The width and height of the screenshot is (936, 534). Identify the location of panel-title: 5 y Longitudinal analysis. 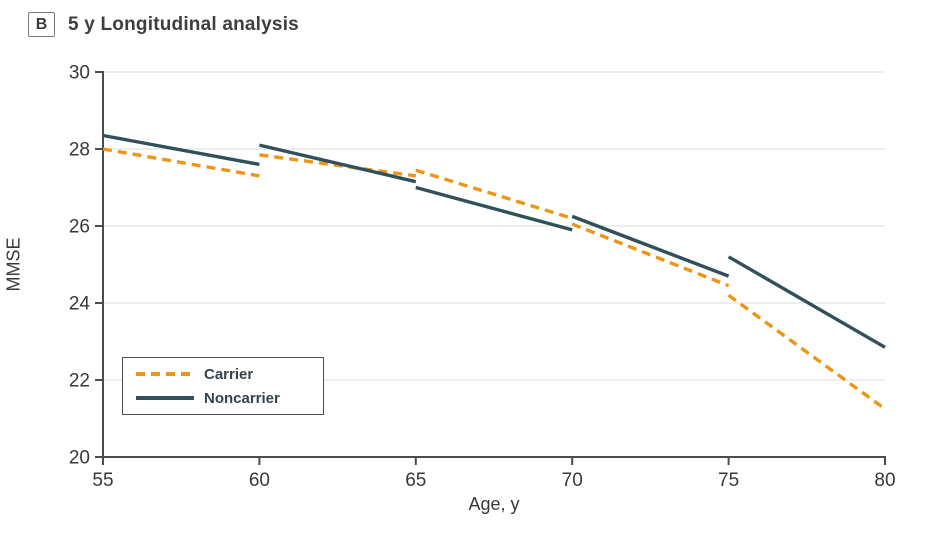
(183, 24).